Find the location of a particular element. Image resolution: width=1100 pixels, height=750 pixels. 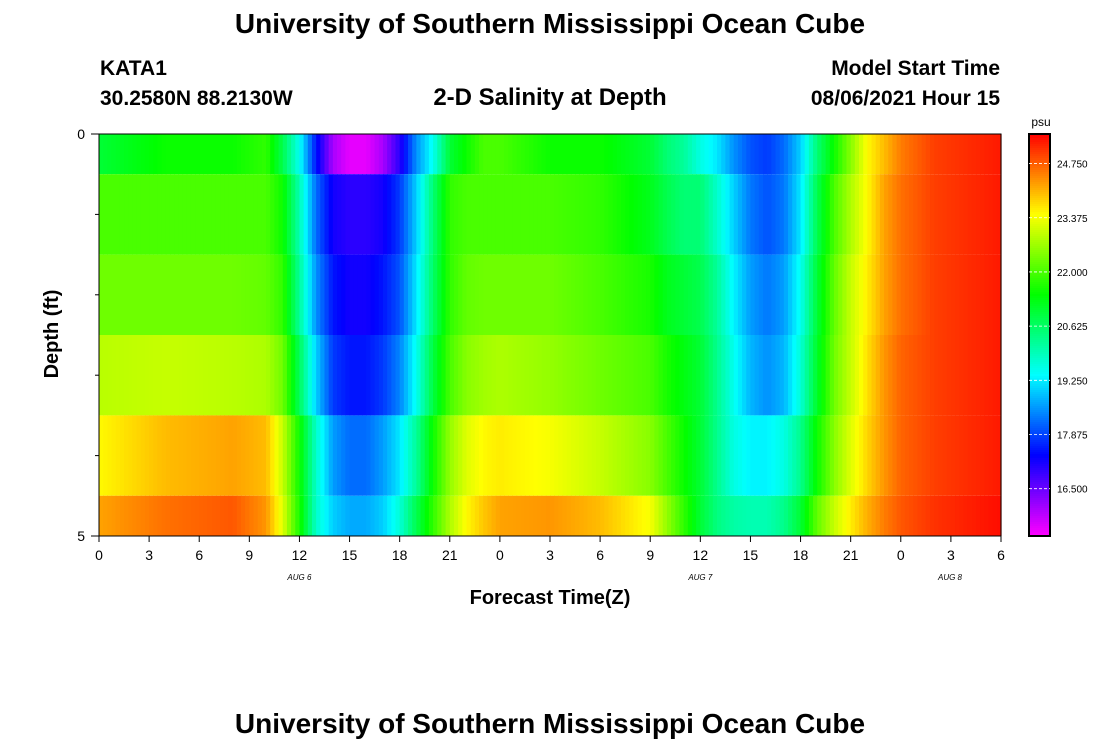

colorbar-tick-label: 17.875 is located at coordinates (1072, 436).